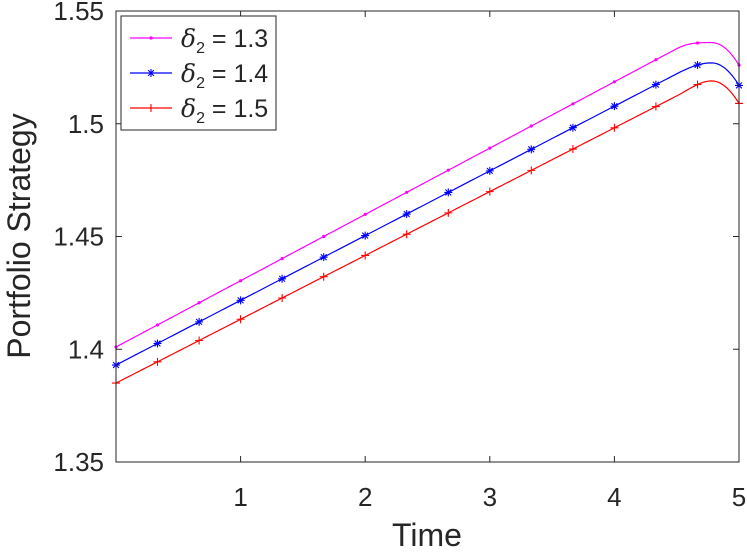  I want to click on legend: δ2 = 1.3δ2 = 1.4δ2 = 1.5, so click(198, 73).